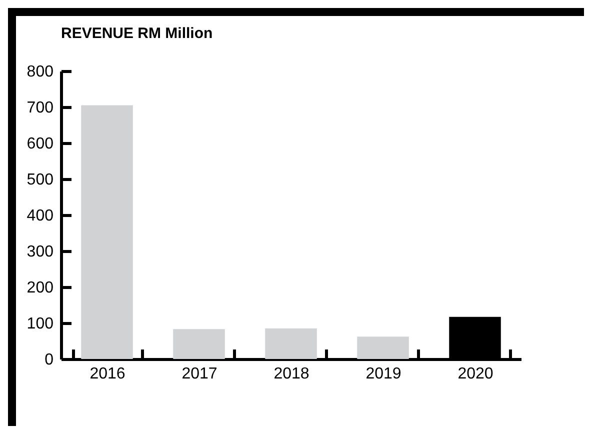  What do you see at coordinates (40, 324) in the screenshot?
I see `y-tick-label: 100` at bounding box center [40, 324].